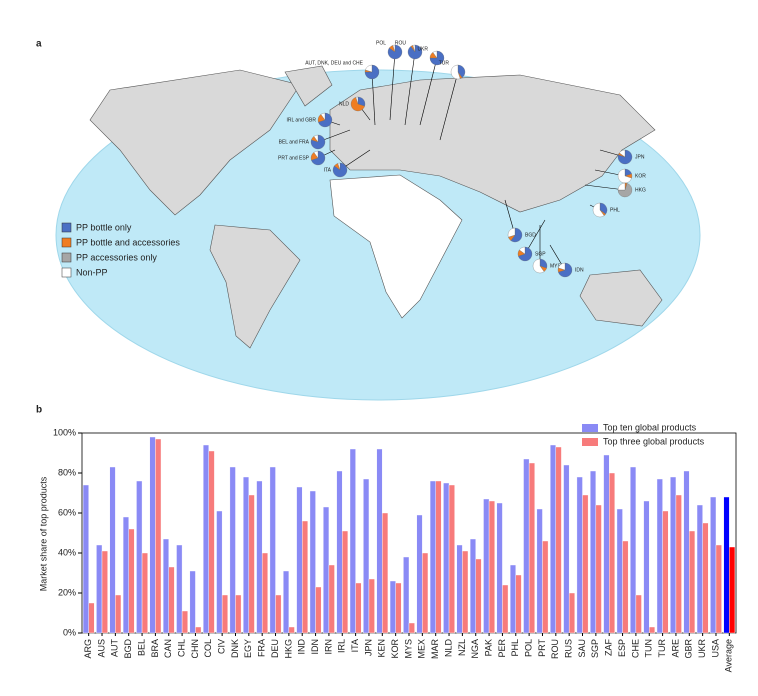 This screenshot has width=758, height=696. What do you see at coordinates (615, 210) in the screenshot?
I see `pie-label: PHL` at bounding box center [615, 210].